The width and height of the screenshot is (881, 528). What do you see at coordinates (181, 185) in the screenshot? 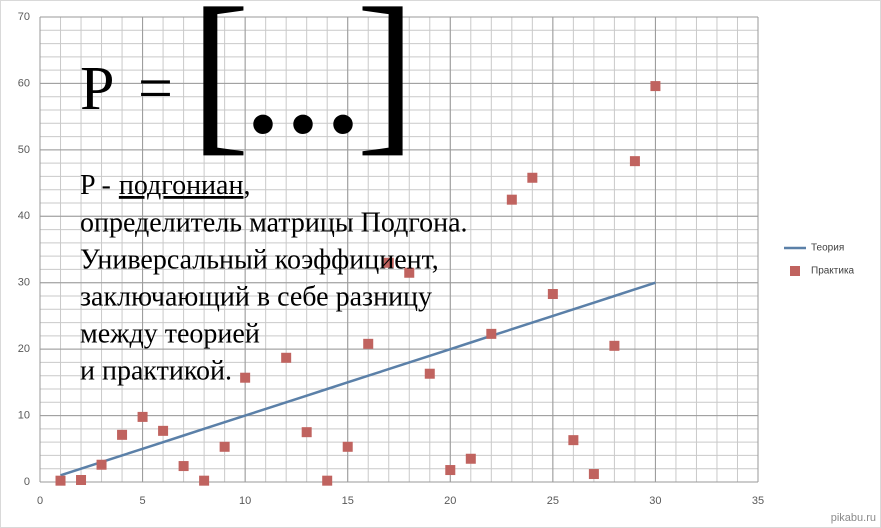
I see `term: подгониан` at bounding box center [181, 185].